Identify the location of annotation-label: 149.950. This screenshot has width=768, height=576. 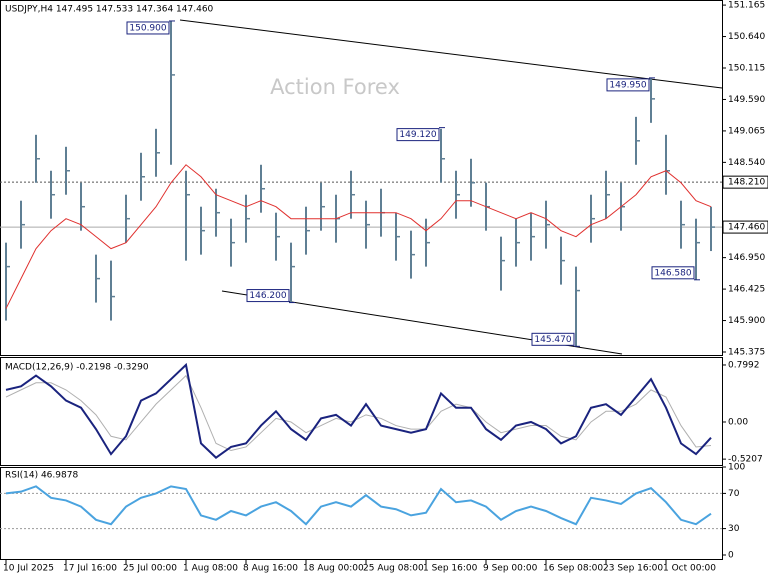
(627, 85).